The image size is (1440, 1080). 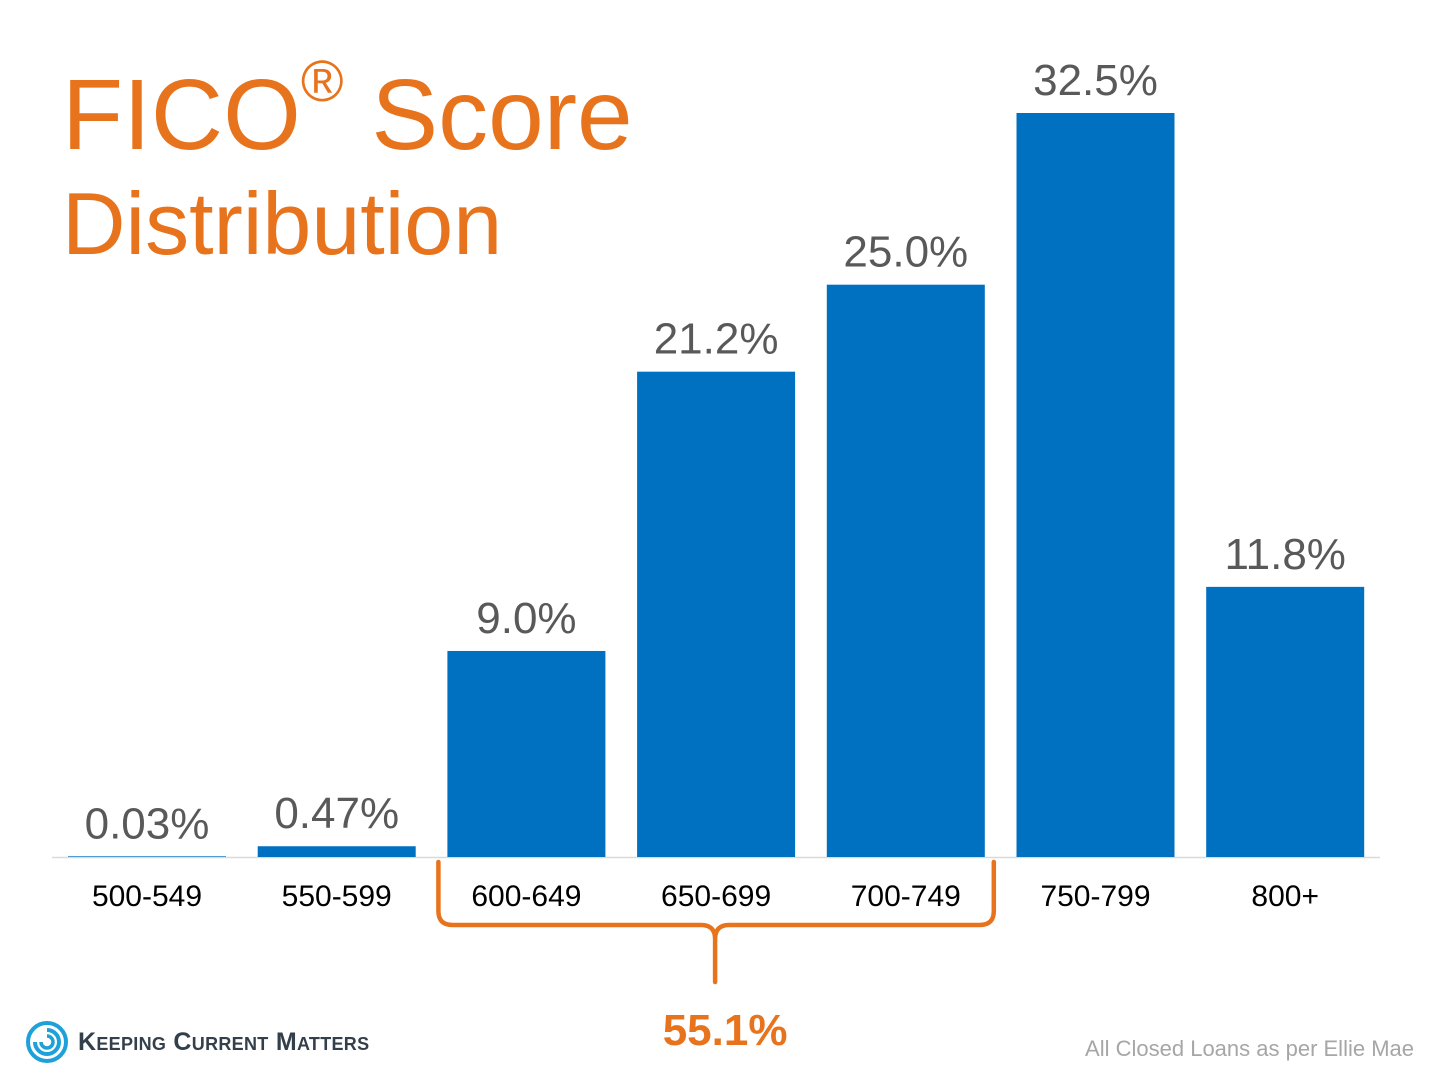 What do you see at coordinates (336, 813) in the screenshot?
I see `value-label-550-599: 0.47%` at bounding box center [336, 813].